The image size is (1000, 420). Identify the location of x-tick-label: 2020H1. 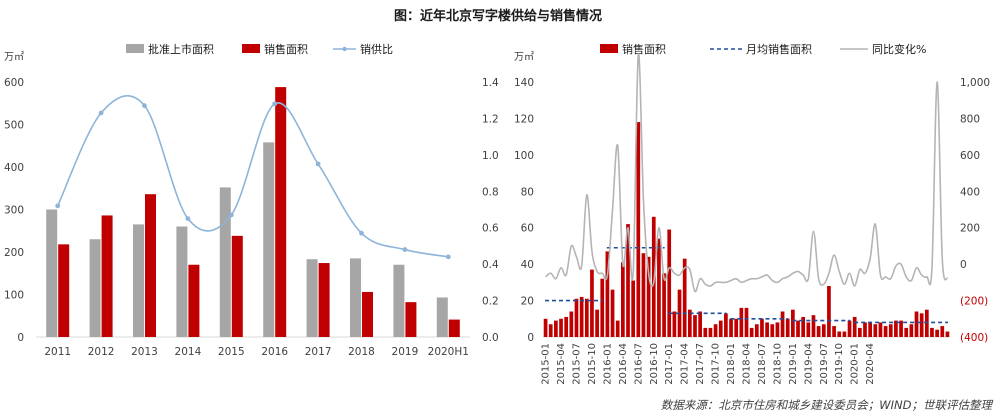
(448, 352).